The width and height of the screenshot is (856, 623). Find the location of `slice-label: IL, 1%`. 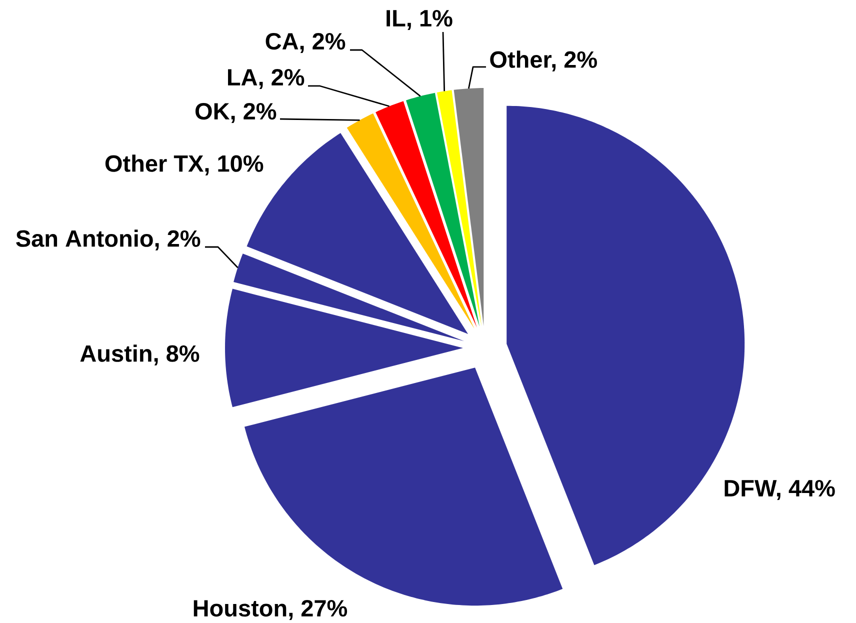

slice-label: IL, 1% is located at coordinates (419, 20).